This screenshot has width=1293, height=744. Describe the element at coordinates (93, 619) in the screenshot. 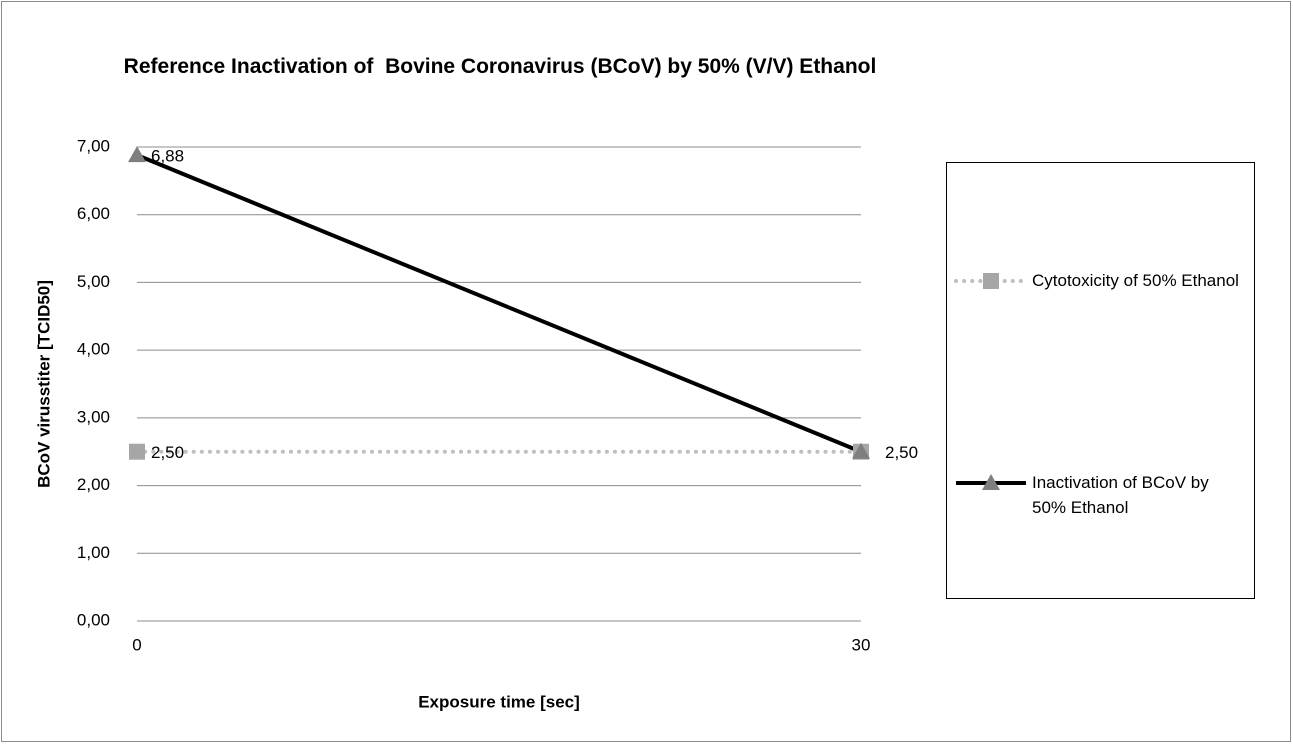

I see `y-tick-label: 0,00` at that location.